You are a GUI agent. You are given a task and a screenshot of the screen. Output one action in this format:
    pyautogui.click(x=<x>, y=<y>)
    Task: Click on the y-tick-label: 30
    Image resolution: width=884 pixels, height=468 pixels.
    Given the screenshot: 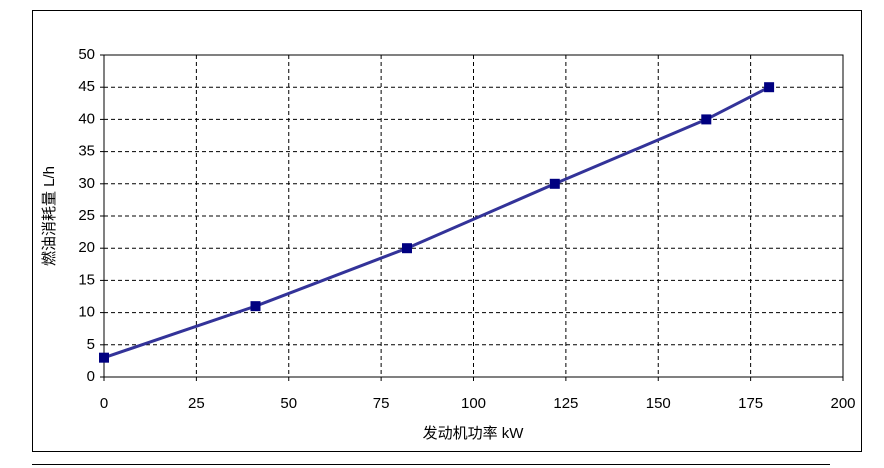 What is the action you would take?
    pyautogui.click(x=86, y=183)
    